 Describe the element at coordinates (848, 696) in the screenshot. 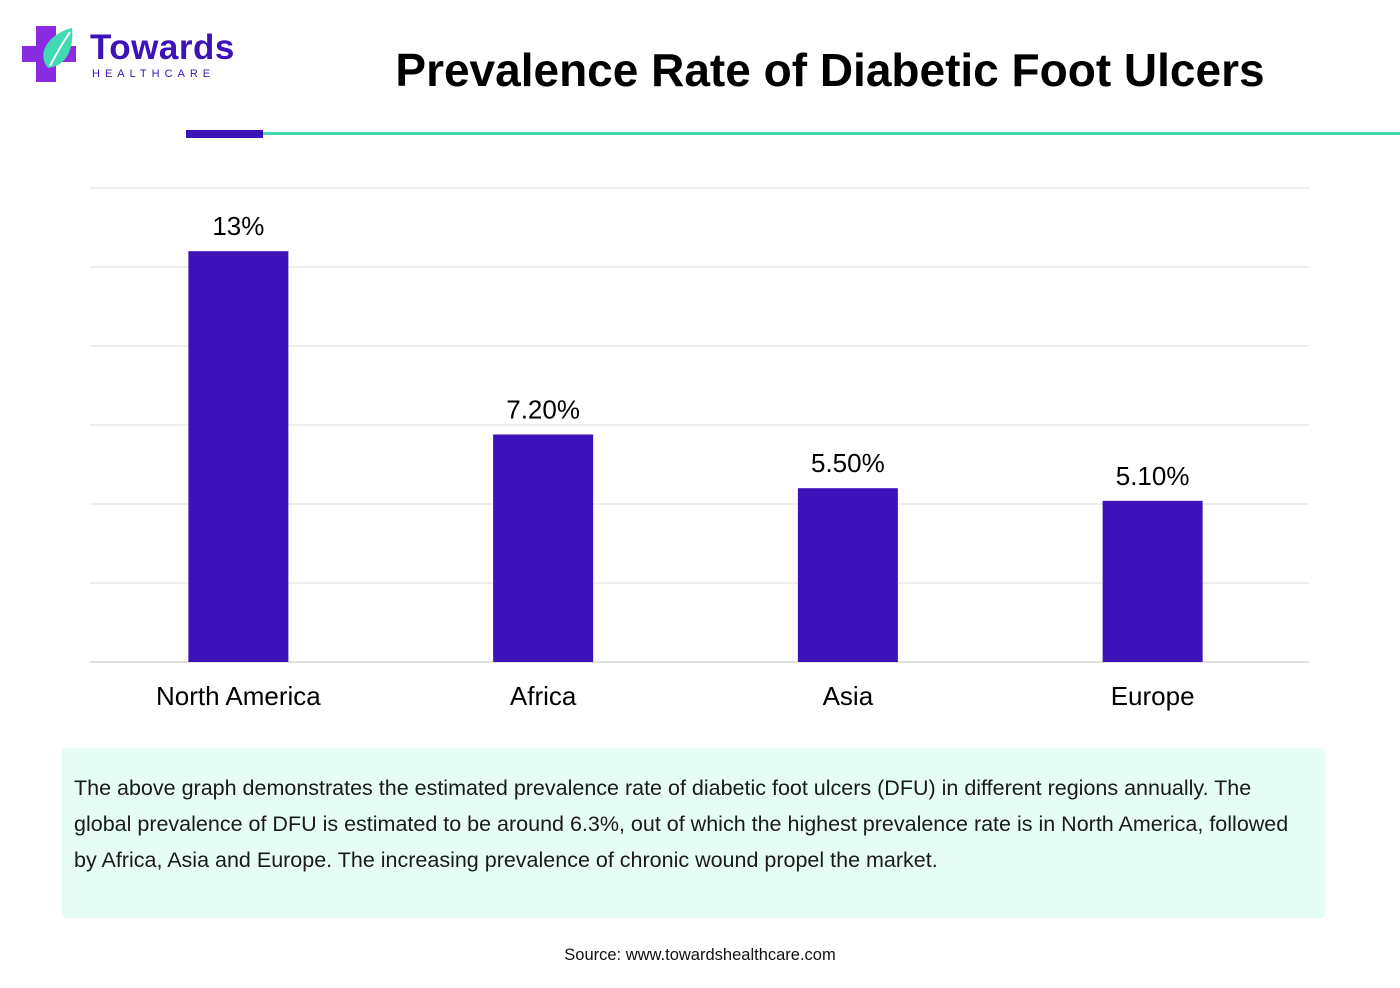

I see `x-tick-label: Asia` at that location.